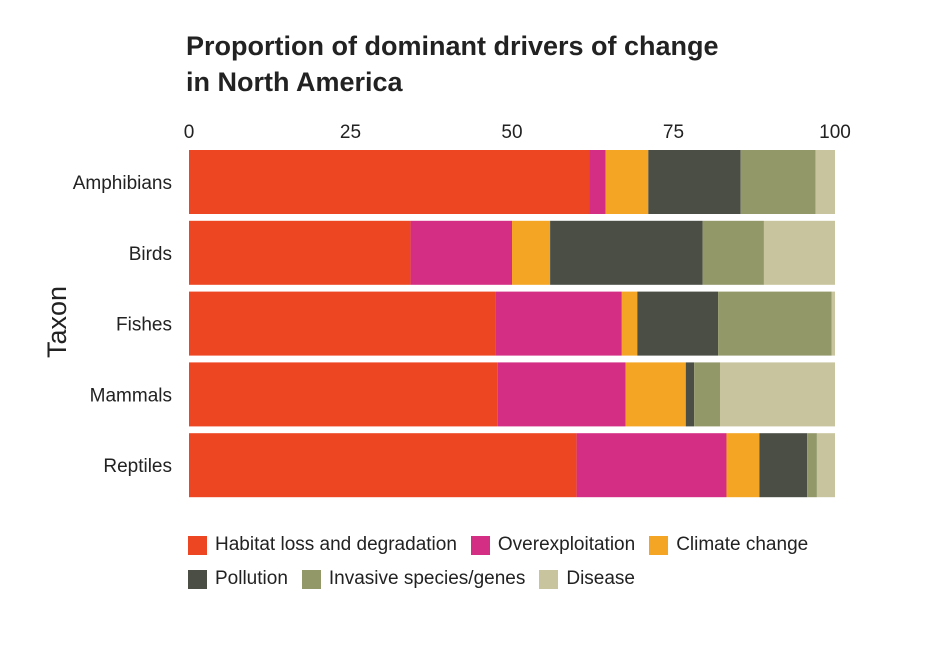 The width and height of the screenshot is (936, 646). Describe the element at coordinates (561, 394) in the screenshot. I see `bar-segment-mammals-overexploitation` at that location.